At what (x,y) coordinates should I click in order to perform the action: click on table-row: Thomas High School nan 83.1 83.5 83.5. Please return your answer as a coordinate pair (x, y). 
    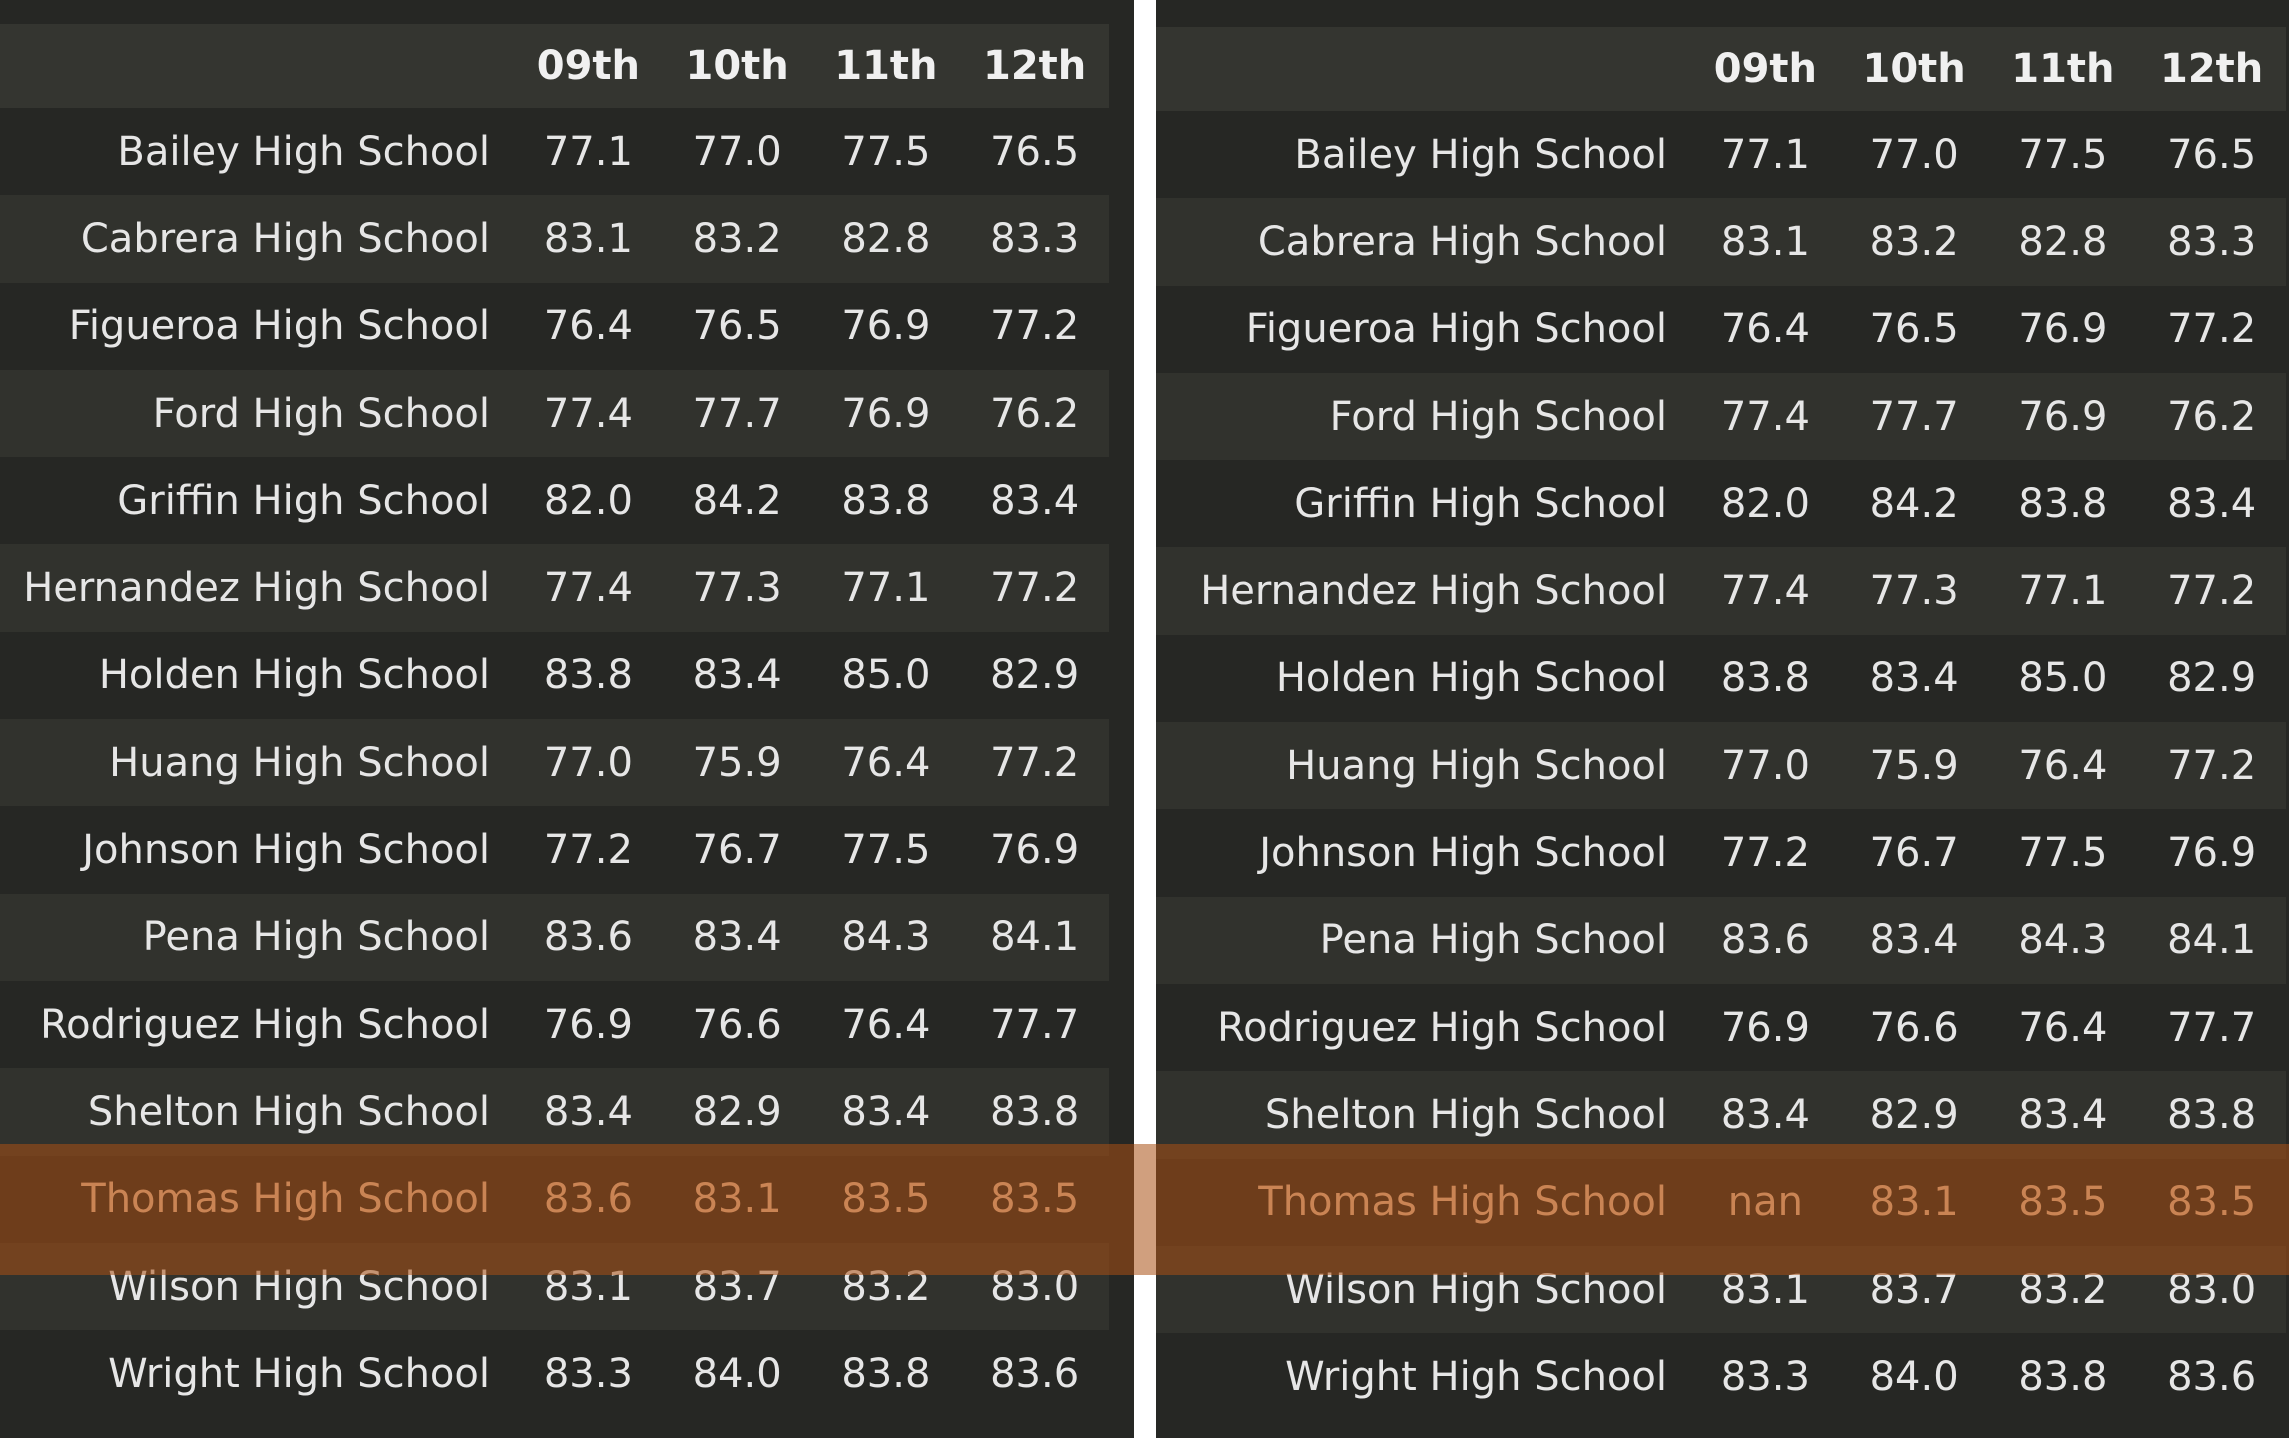
    Looking at the image, I should click on (1721, 1202).